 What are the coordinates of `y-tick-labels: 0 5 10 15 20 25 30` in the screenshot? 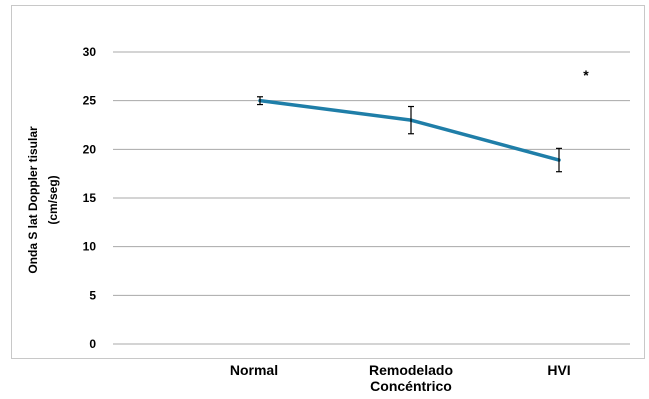 It's located at (90, 198).